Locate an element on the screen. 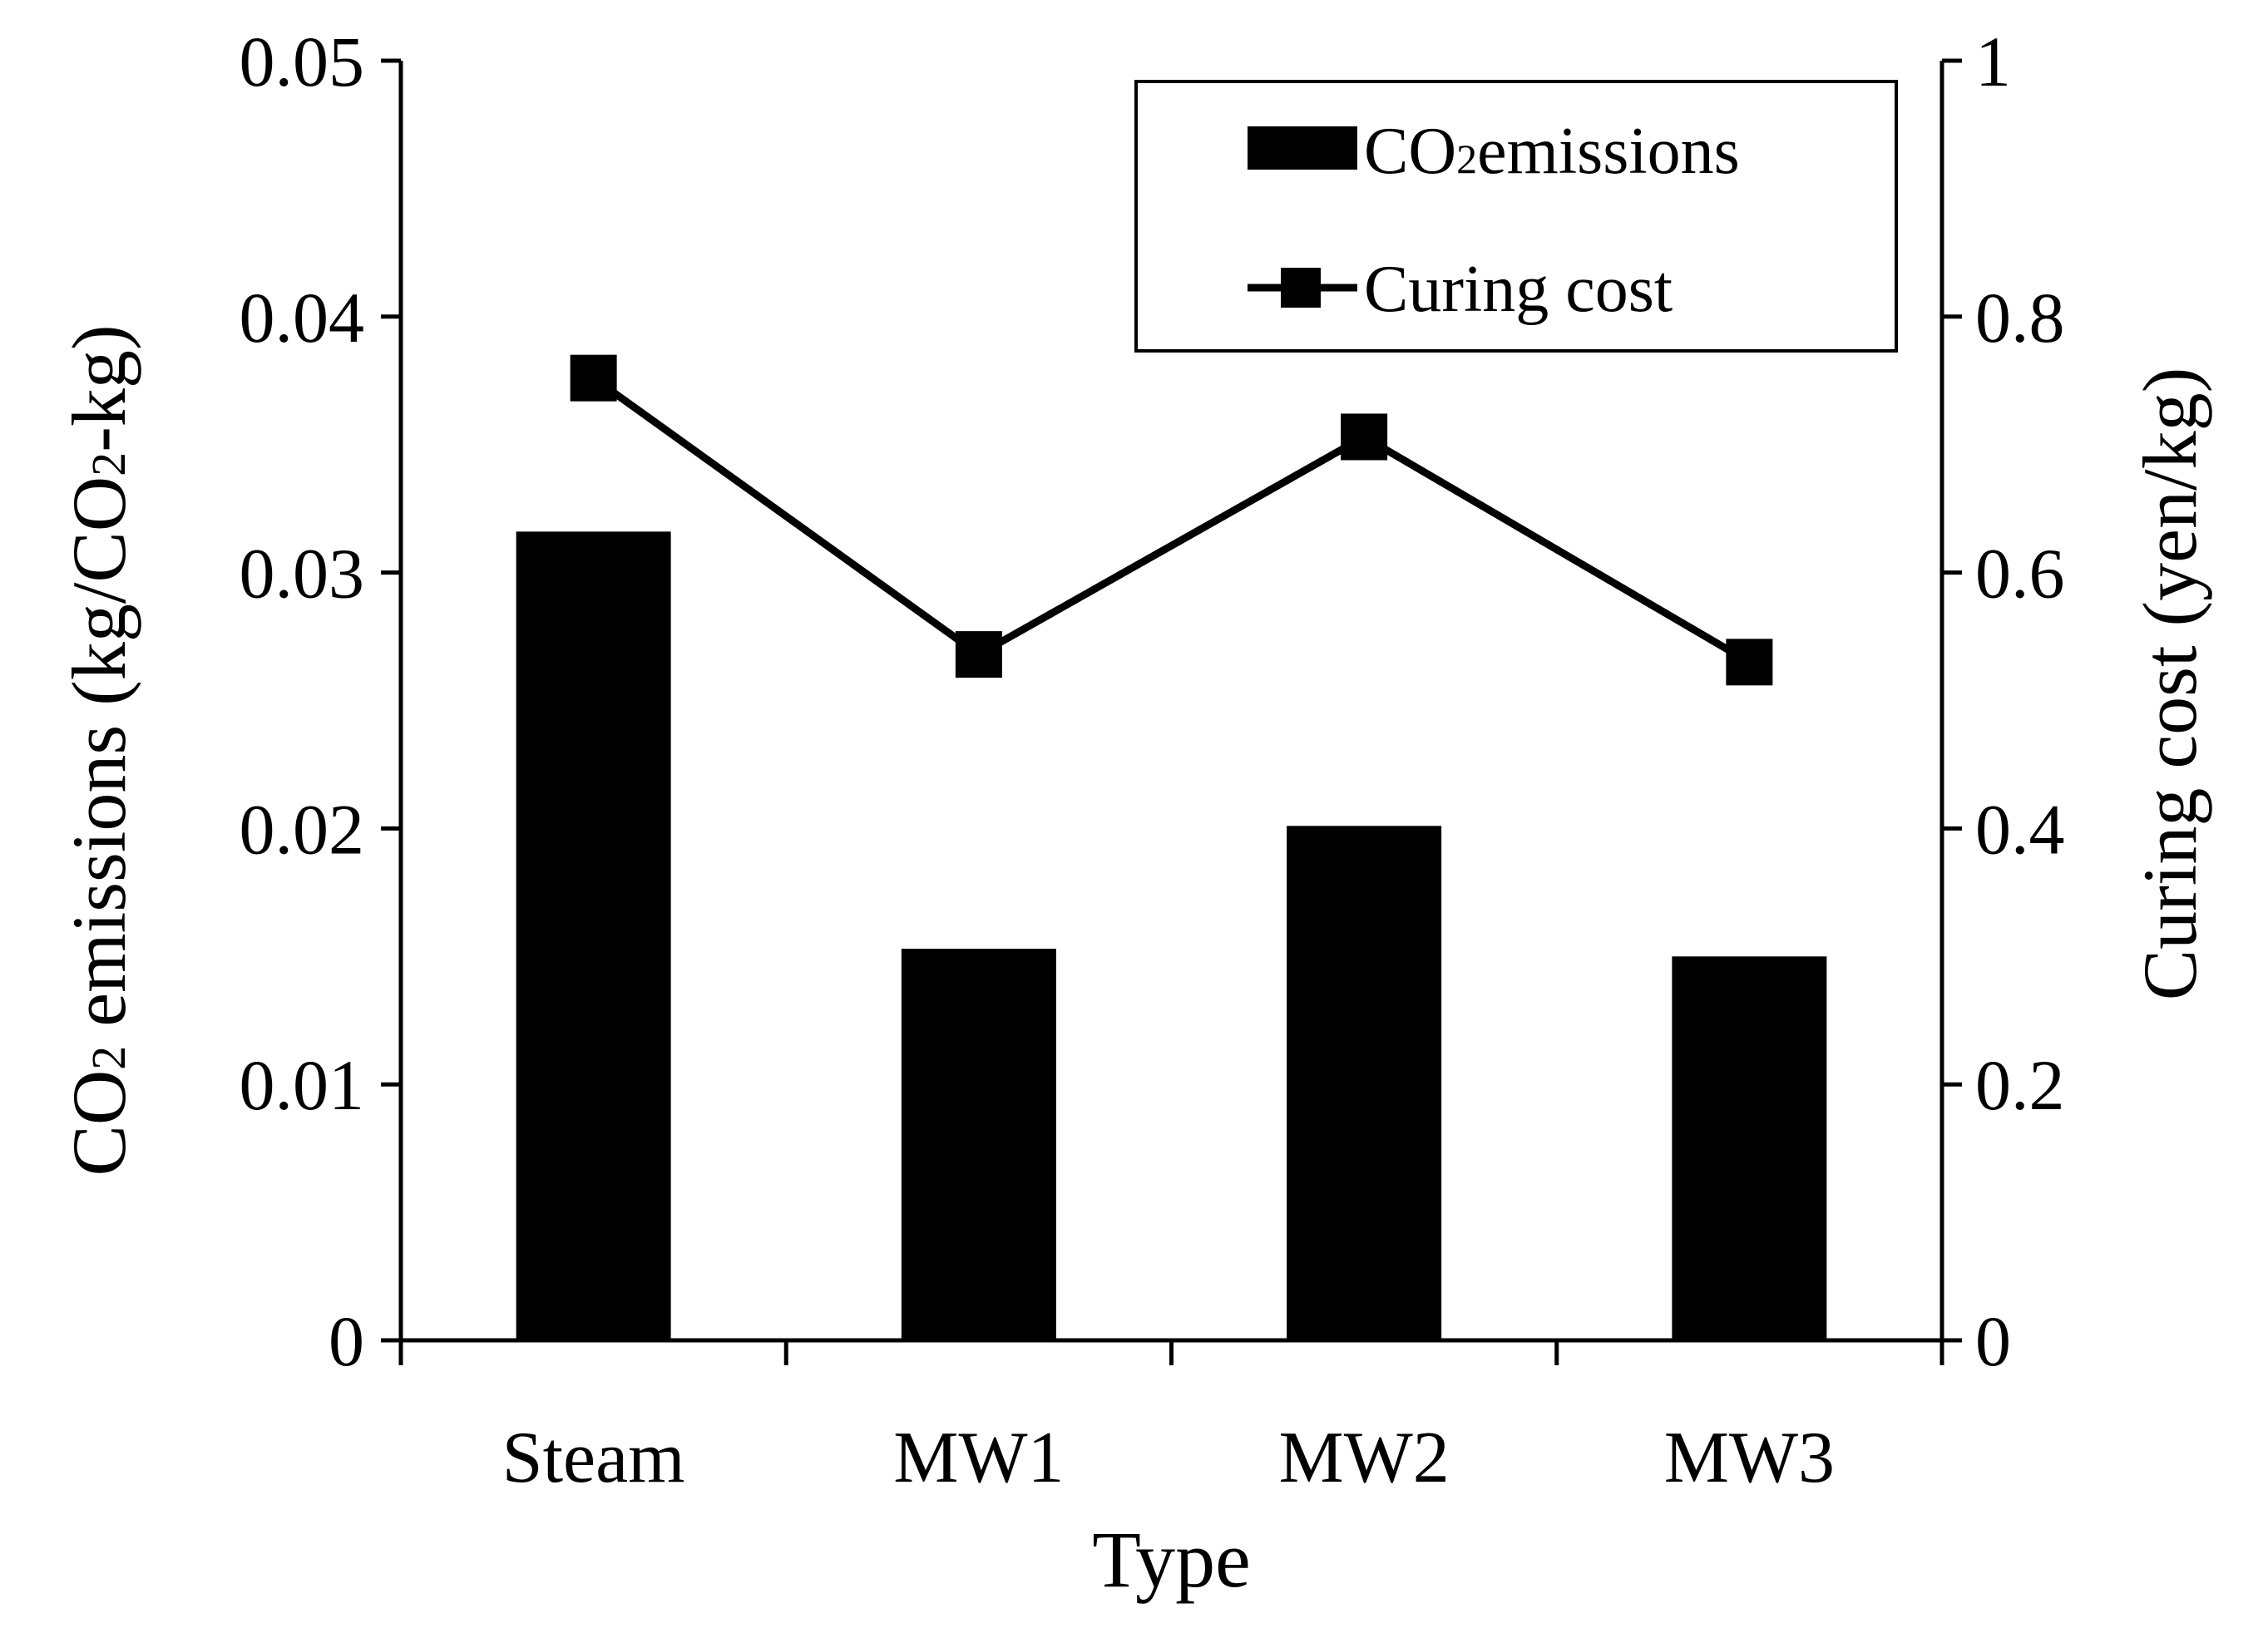  right-y-axis-title: Curing cost (yen/kg) is located at coordinates (2169, 684).